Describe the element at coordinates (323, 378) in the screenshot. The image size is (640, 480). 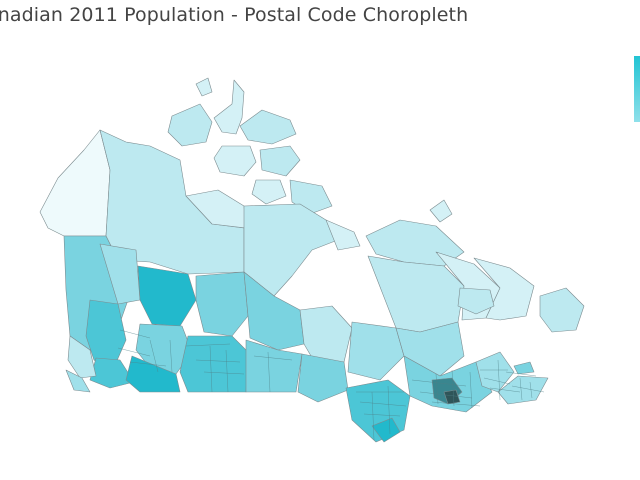
I see `region-ontario-northwest` at that location.